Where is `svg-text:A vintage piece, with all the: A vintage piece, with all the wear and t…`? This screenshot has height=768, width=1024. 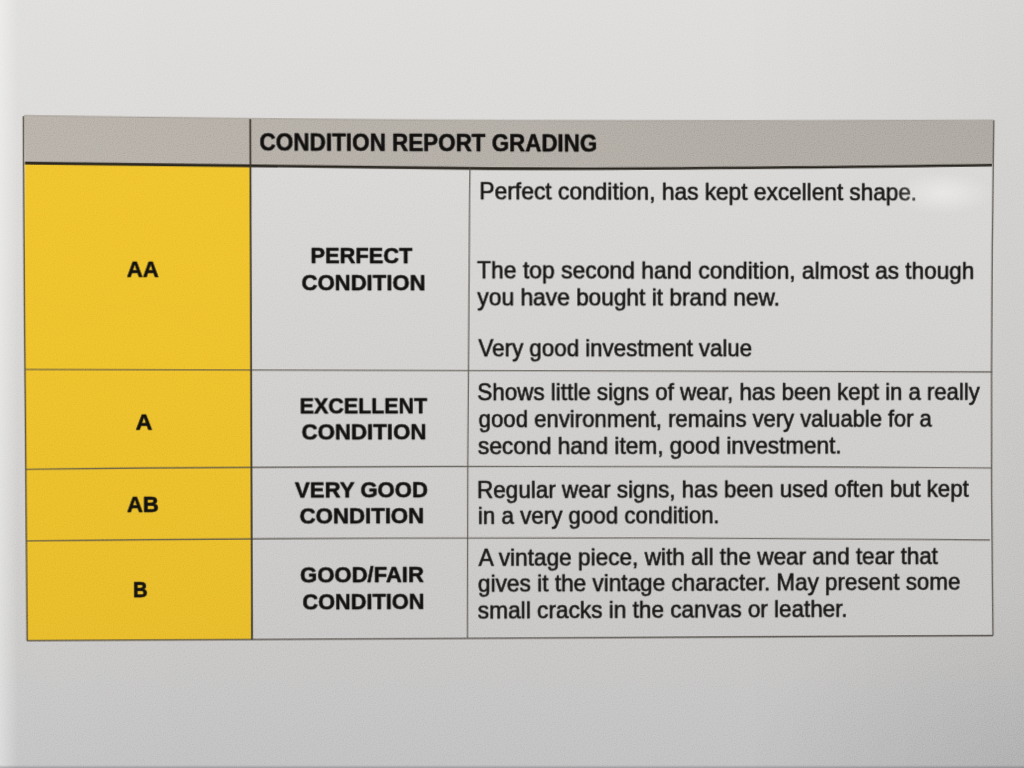 svg-text:A vintage piece, with all the: A vintage piece, with all the wear and t… is located at coordinates (708, 557).